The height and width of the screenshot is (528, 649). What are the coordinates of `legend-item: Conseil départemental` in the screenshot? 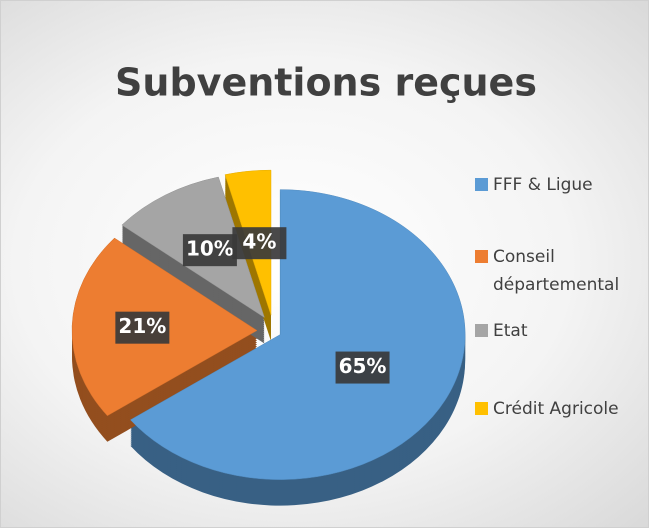 It's located at (561, 271).